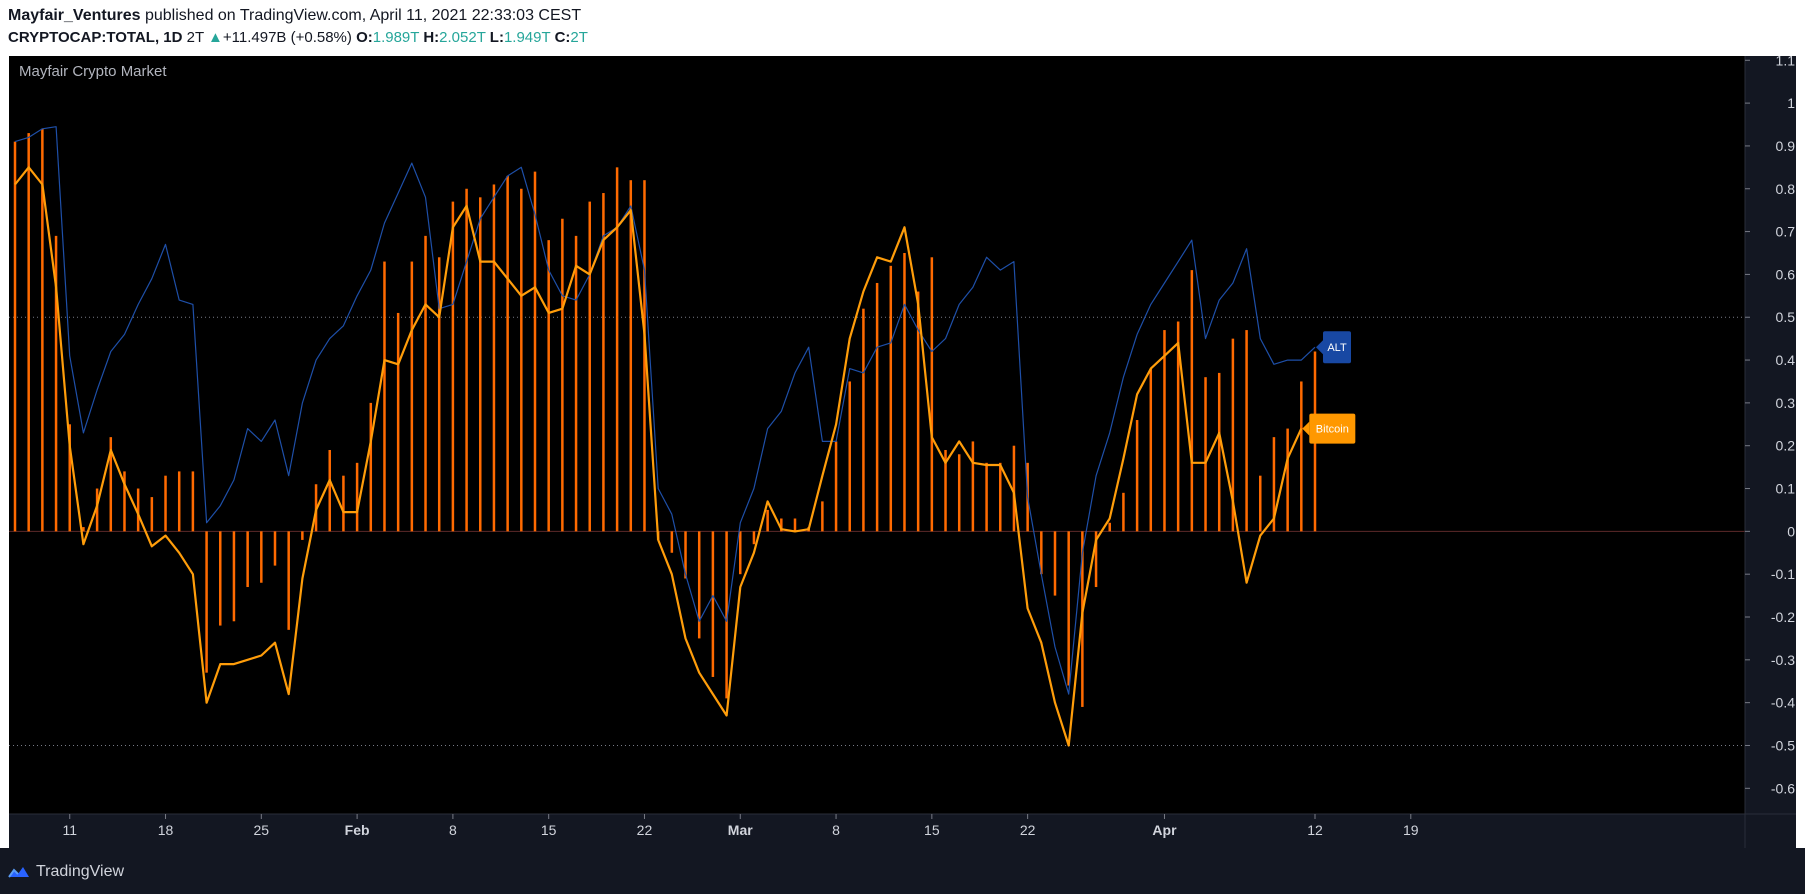  Describe the element at coordinates (166, 830) in the screenshot. I see `x-tick-label: 18` at that location.